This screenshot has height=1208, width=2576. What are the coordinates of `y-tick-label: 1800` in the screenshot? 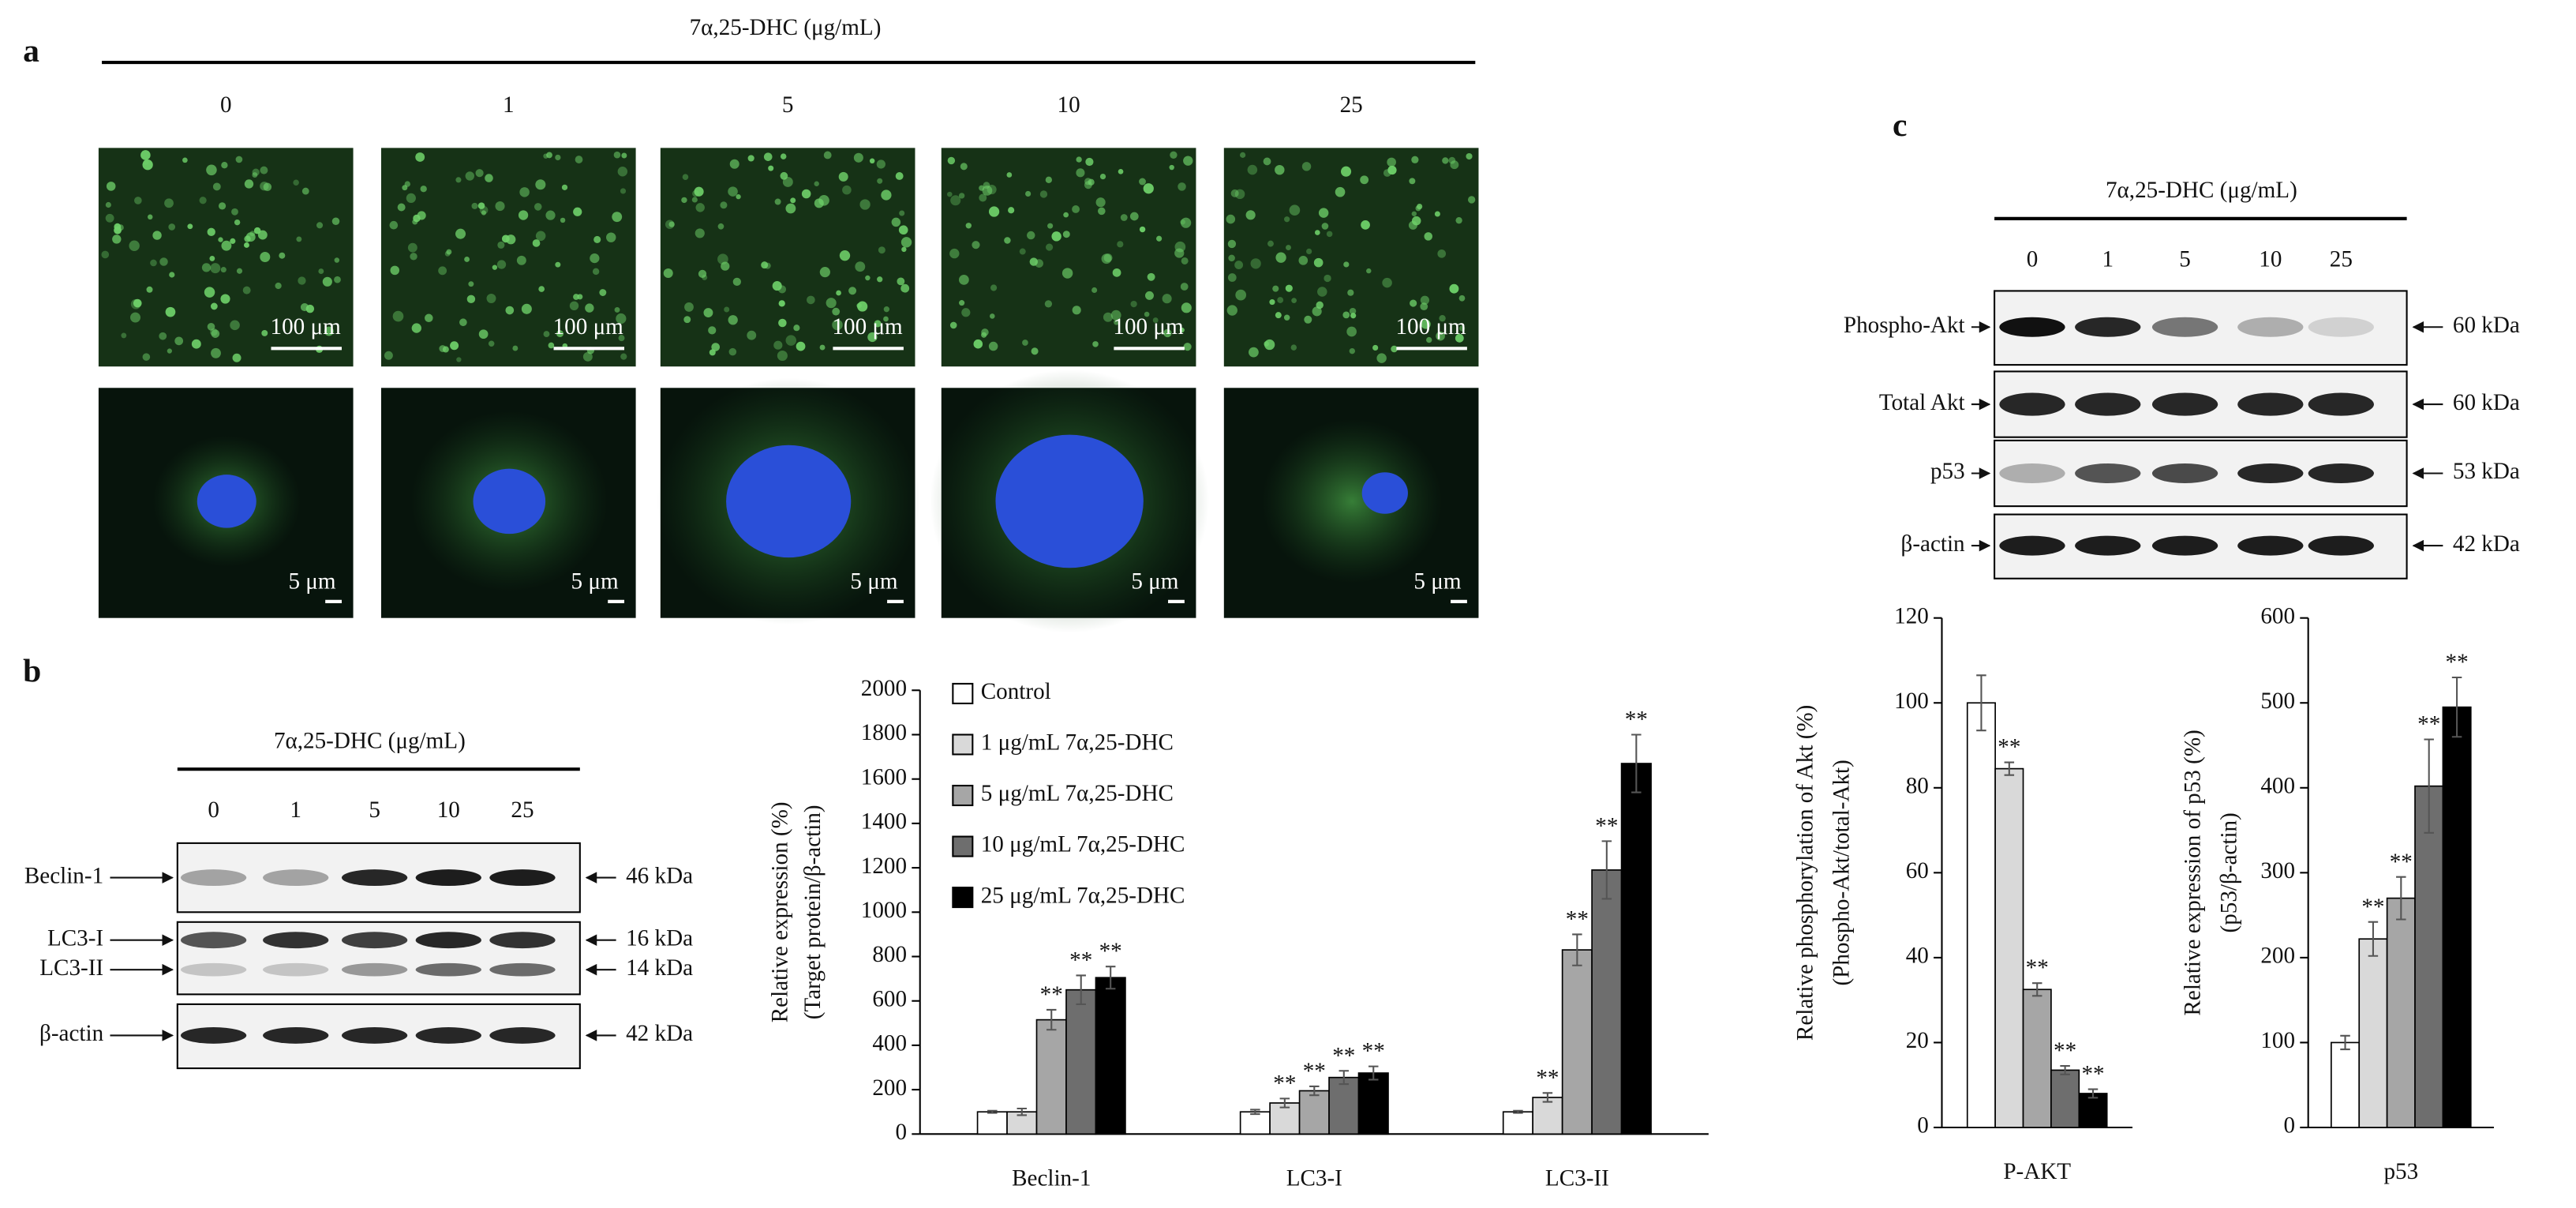 It's located at (884, 732).